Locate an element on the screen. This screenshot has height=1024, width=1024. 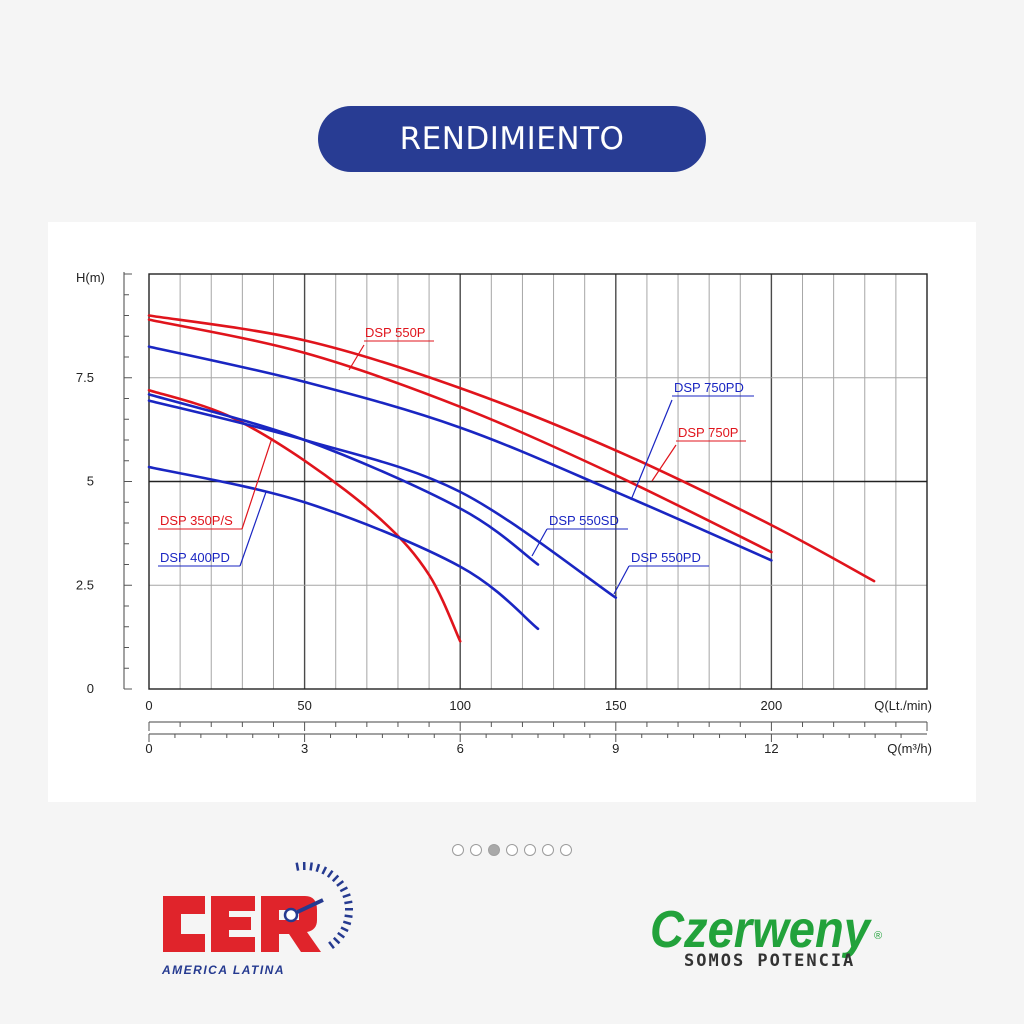
series-line-dsp-750p is located at coordinates (460, 436).